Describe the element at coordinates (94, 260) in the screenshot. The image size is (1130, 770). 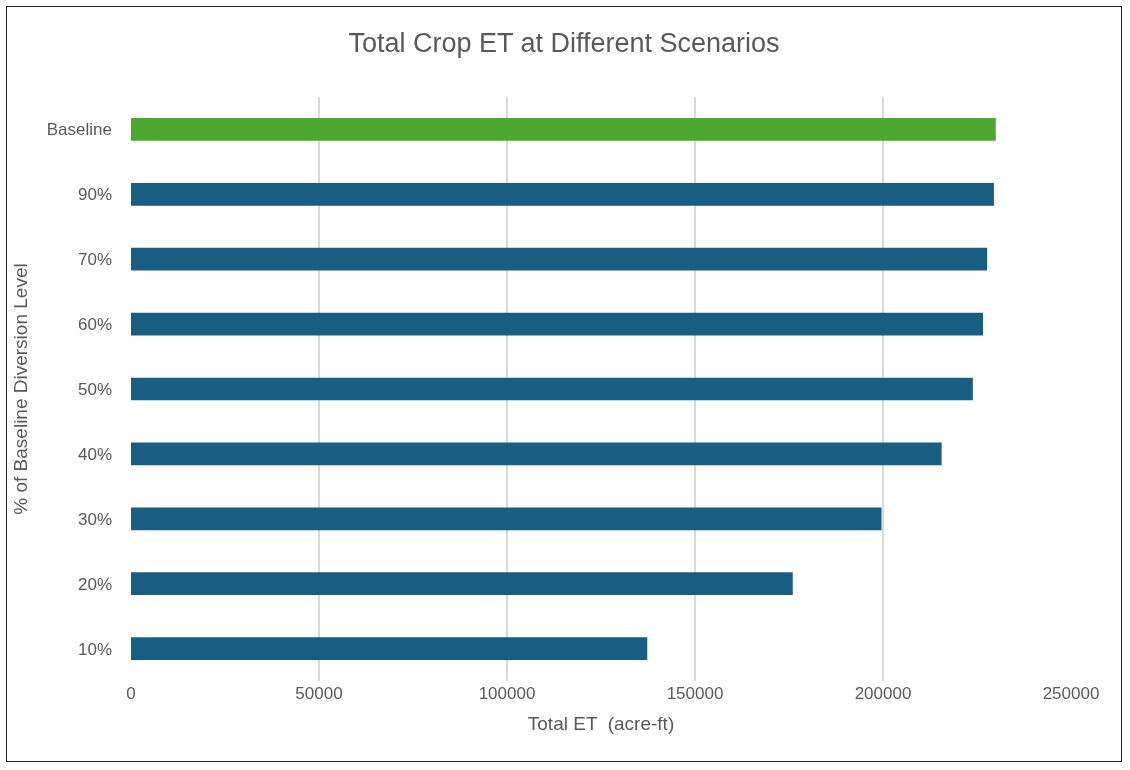
I see `y-tick-label: 70%` at that location.